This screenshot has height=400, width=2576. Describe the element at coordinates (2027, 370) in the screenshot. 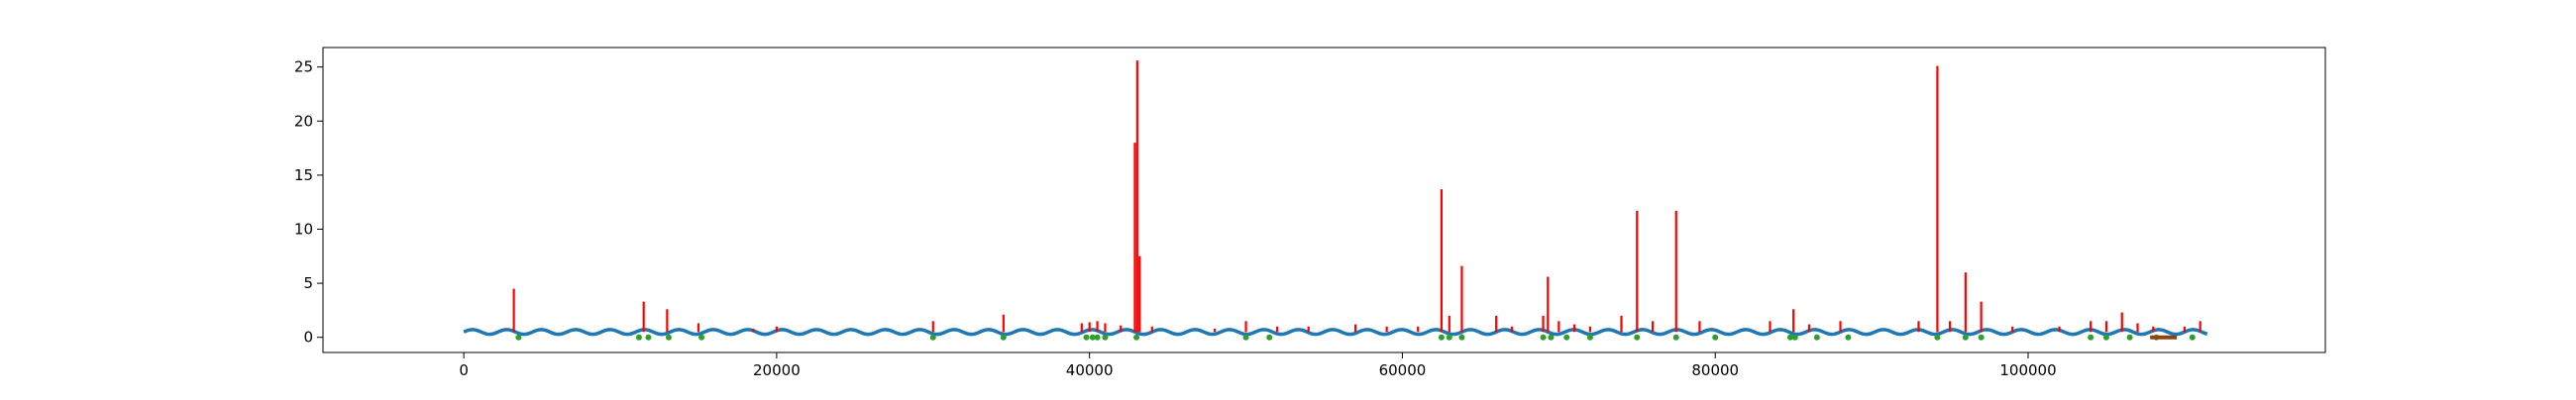

I see `x-tick-label-5: 100000` at that location.